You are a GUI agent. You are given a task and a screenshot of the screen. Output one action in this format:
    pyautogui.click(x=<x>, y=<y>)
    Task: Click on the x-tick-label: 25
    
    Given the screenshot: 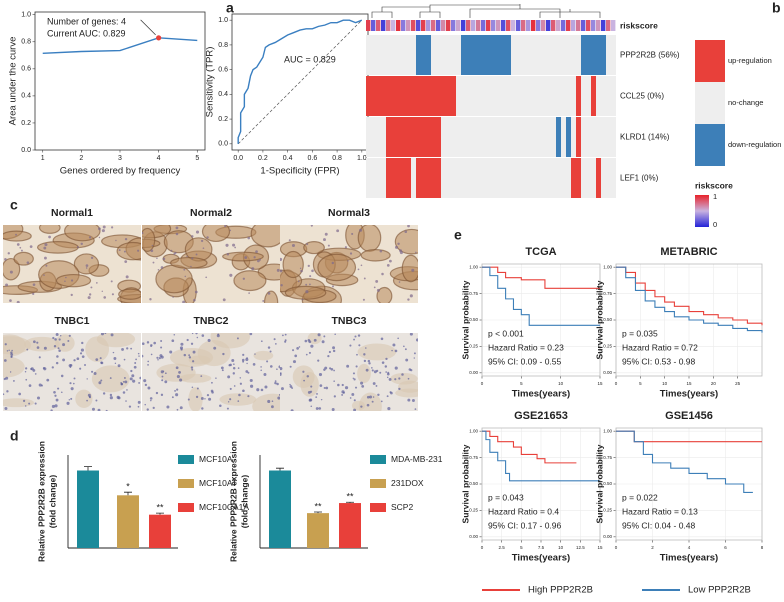 What is the action you would take?
    pyautogui.click(x=738, y=383)
    